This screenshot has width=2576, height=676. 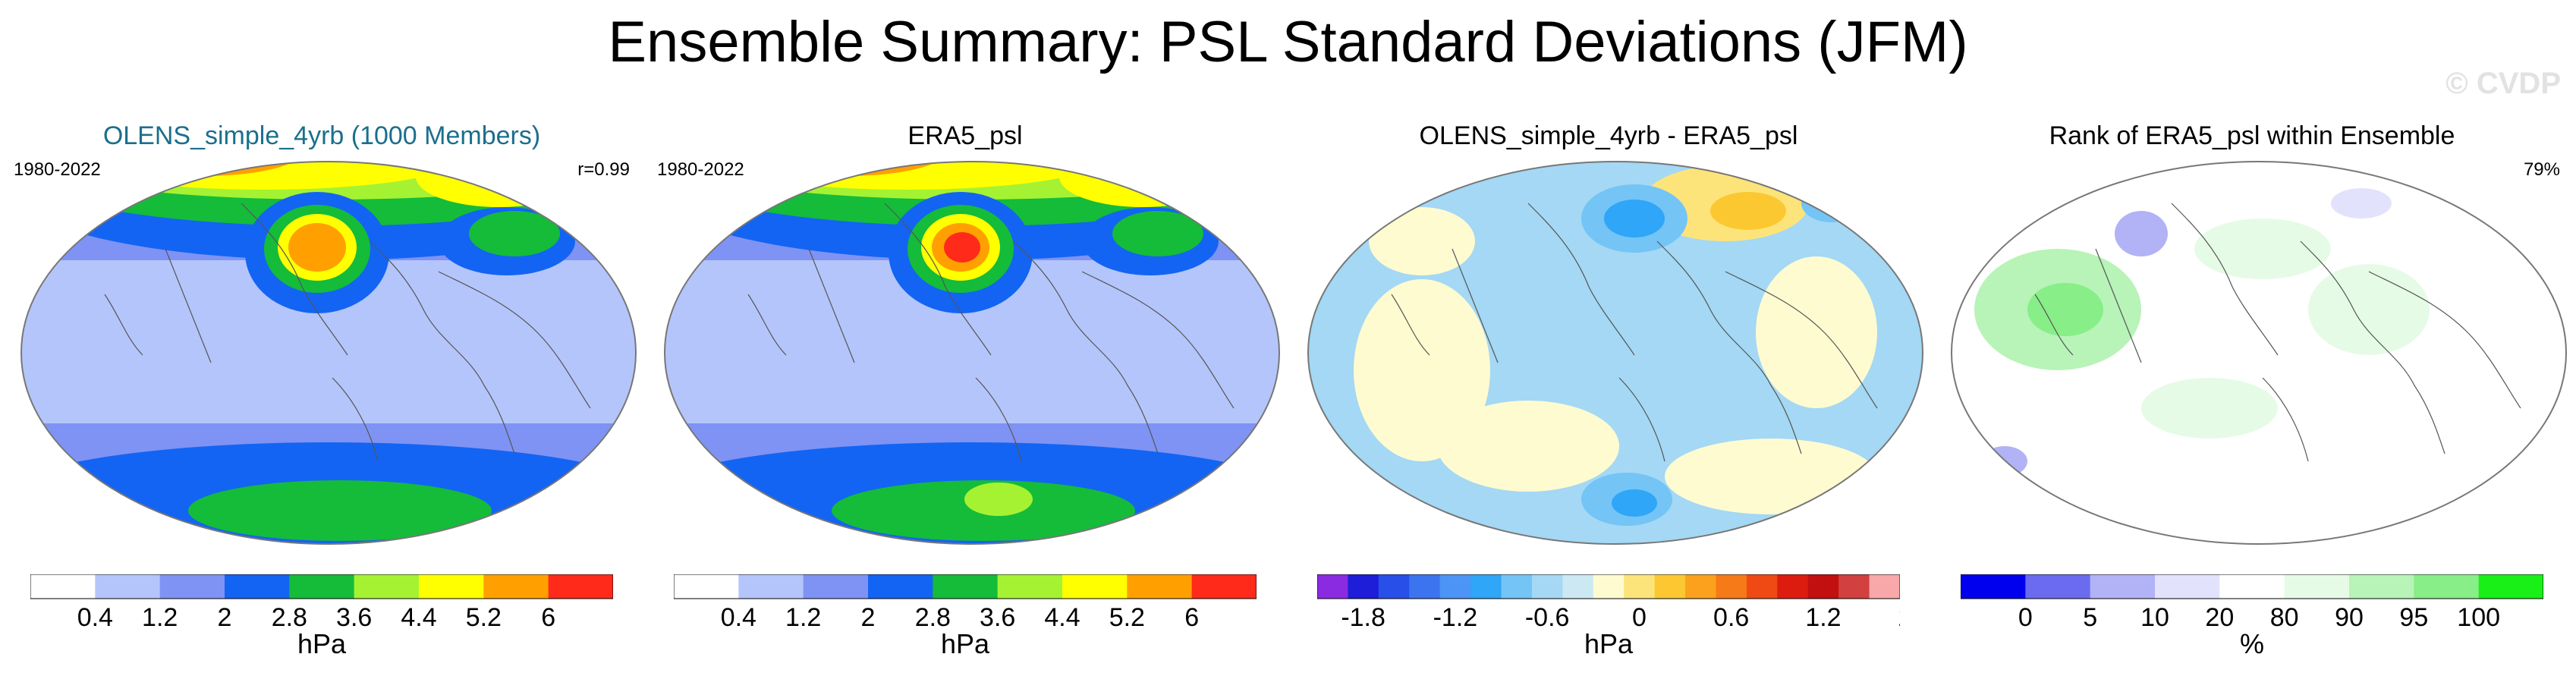 What do you see at coordinates (2284, 617) in the screenshot?
I see `colorbar-tick-label: 80` at bounding box center [2284, 617].